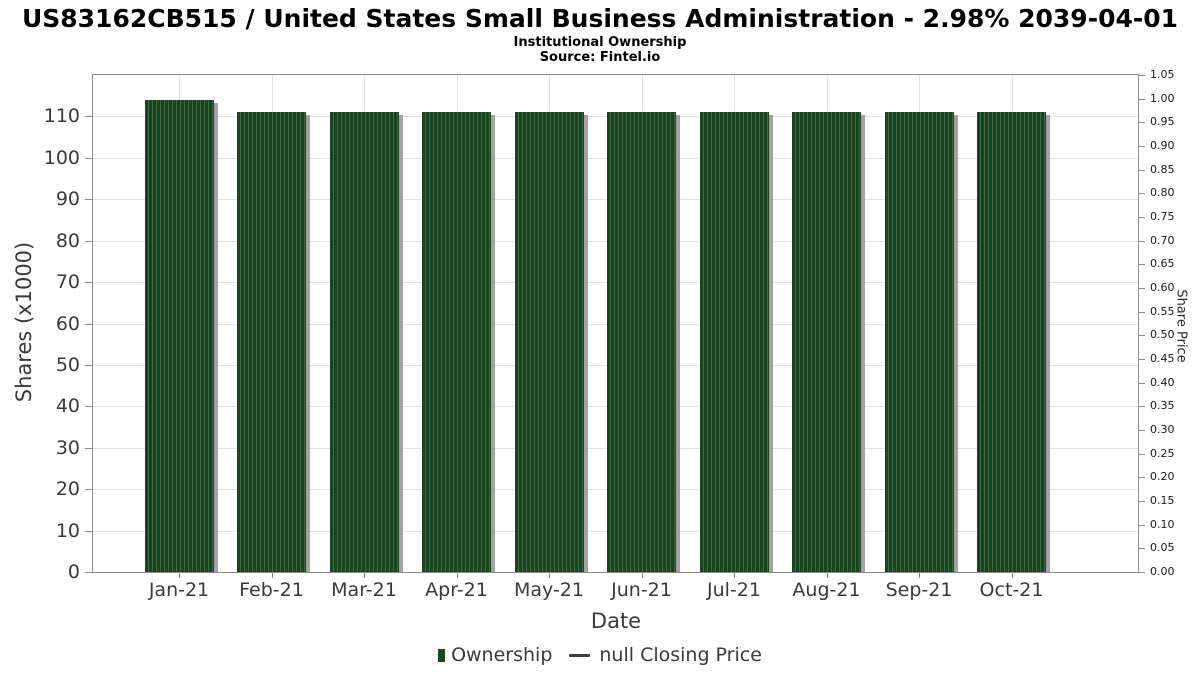  I want to click on x-tick-label: May-21, so click(549, 590).